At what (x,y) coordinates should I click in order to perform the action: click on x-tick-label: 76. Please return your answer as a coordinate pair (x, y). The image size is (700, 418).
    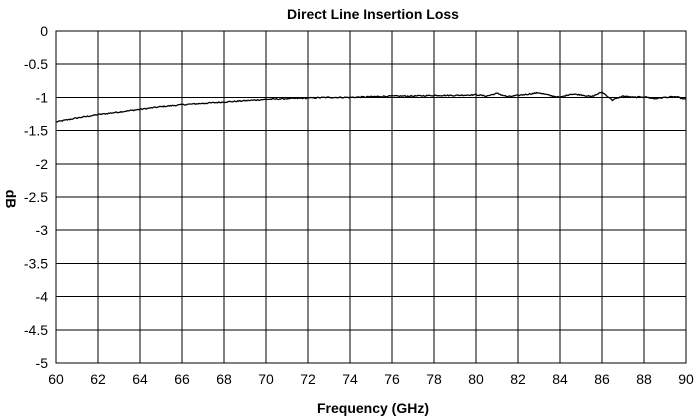
    Looking at the image, I should click on (392, 379).